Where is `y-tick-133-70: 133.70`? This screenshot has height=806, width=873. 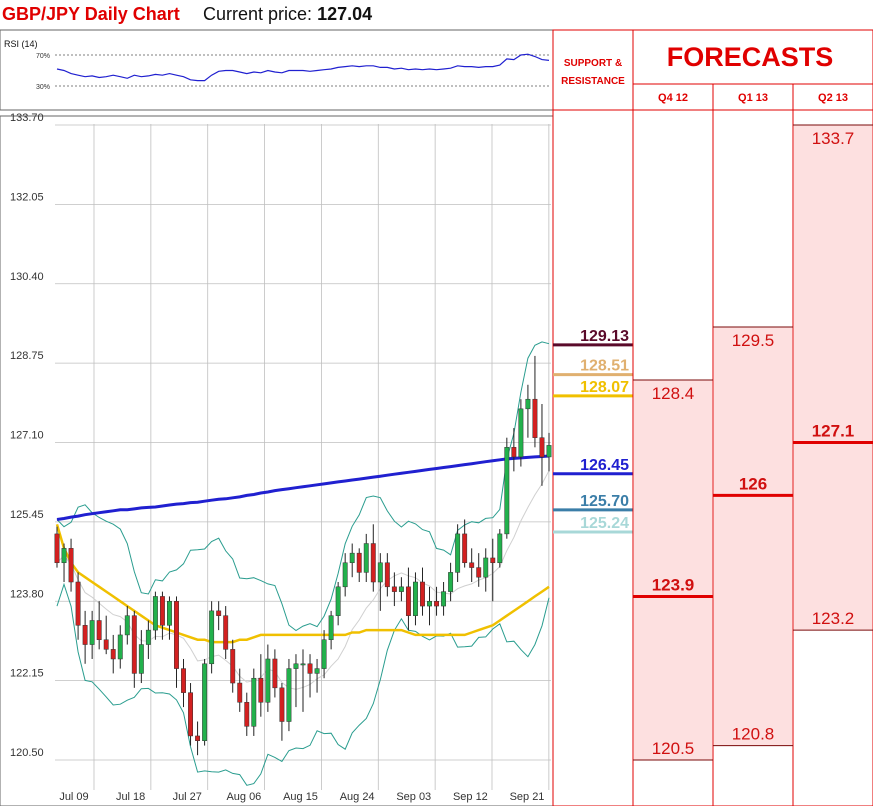
y-tick-133-70: 133.70 is located at coordinates (27, 118).